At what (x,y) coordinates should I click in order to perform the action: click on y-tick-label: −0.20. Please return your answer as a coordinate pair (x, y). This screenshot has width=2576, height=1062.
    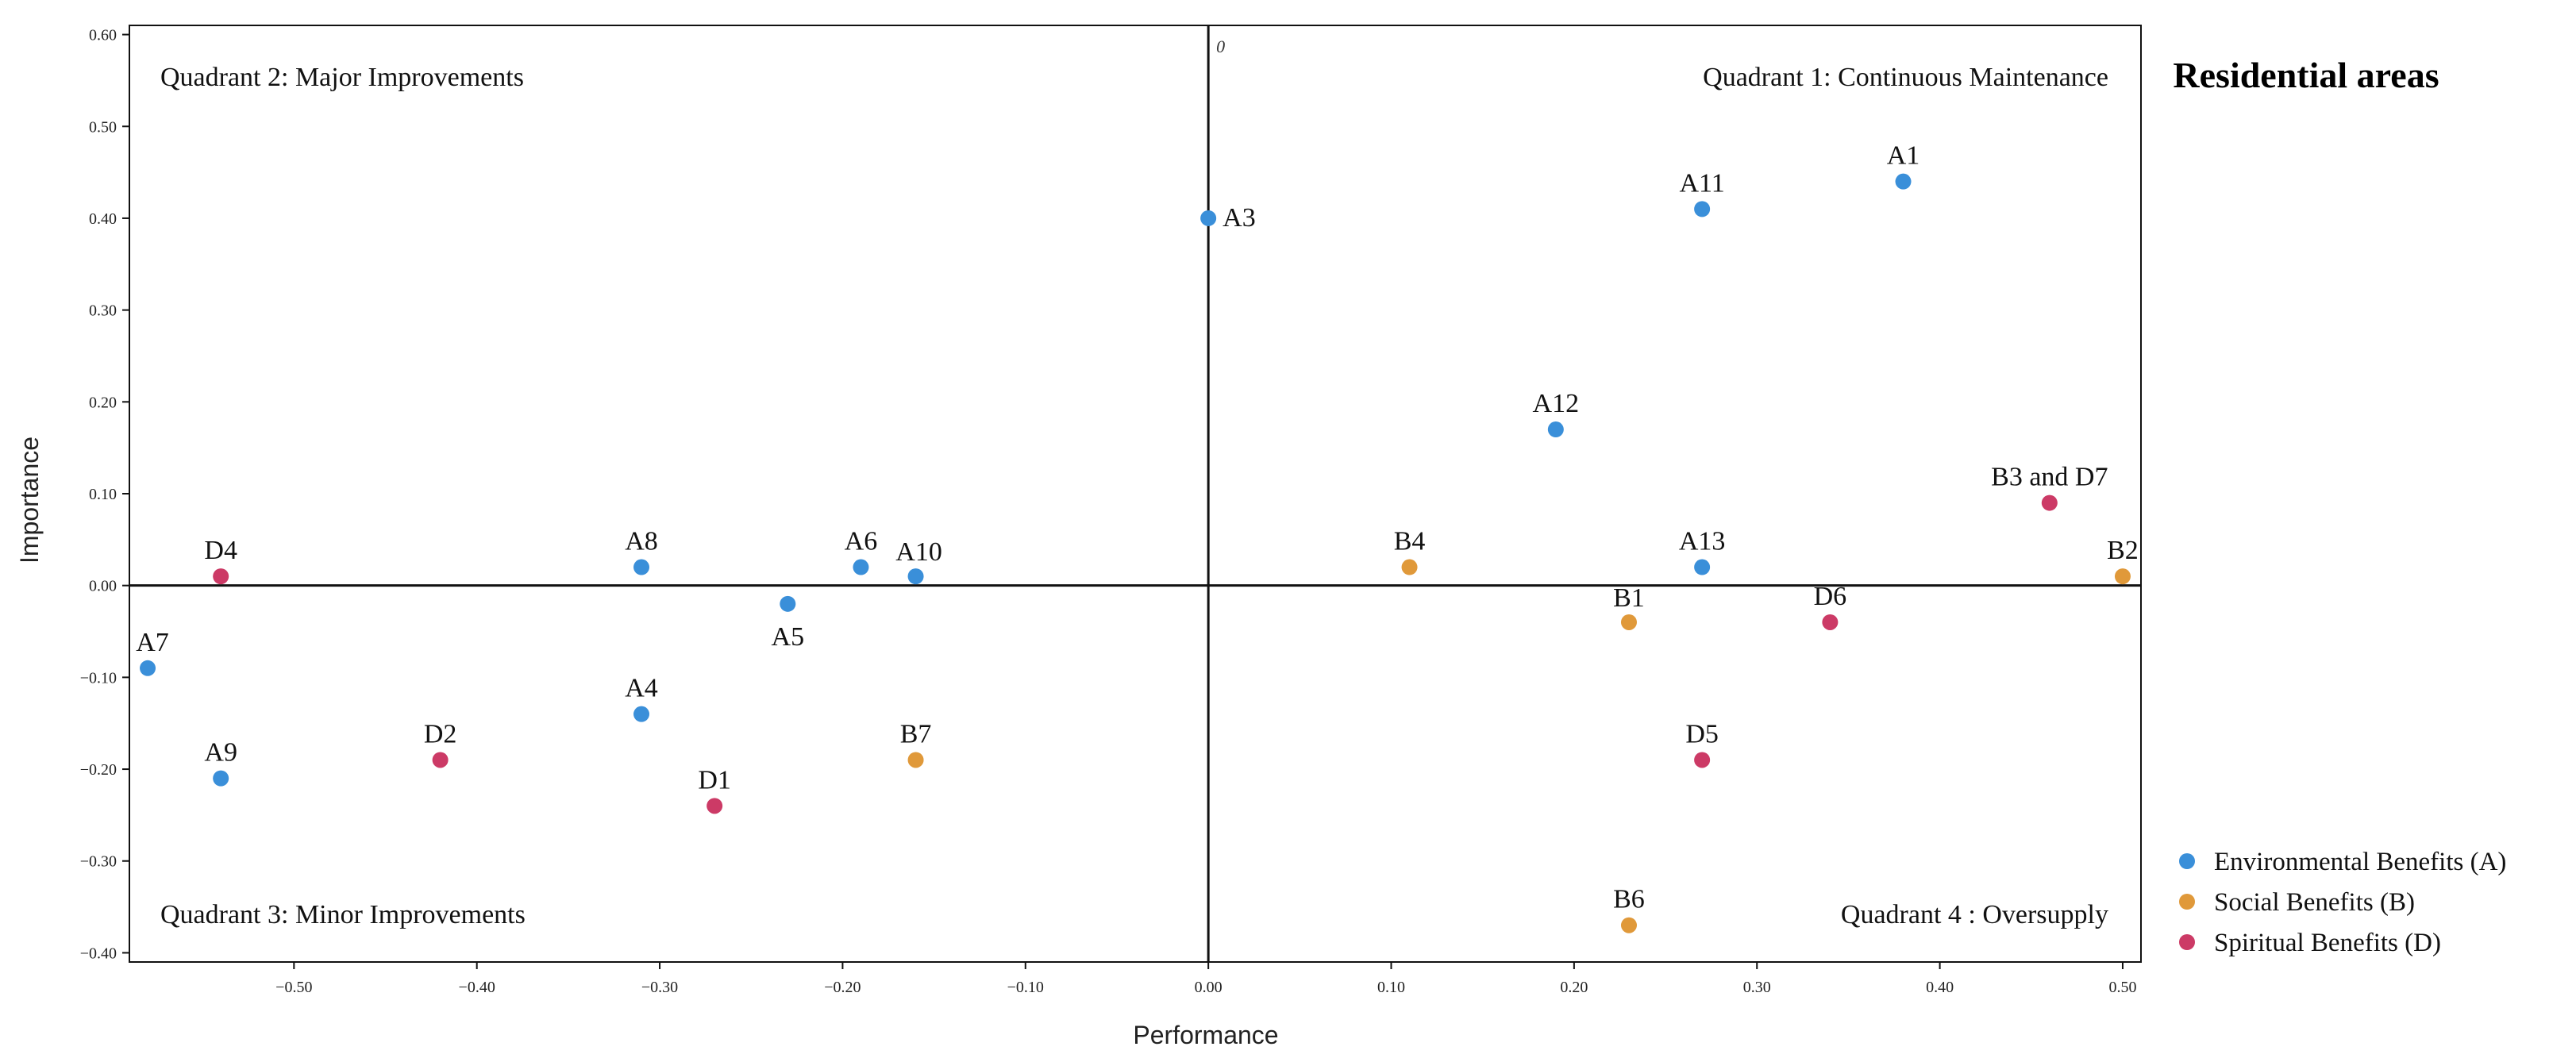
    Looking at the image, I should click on (98, 770).